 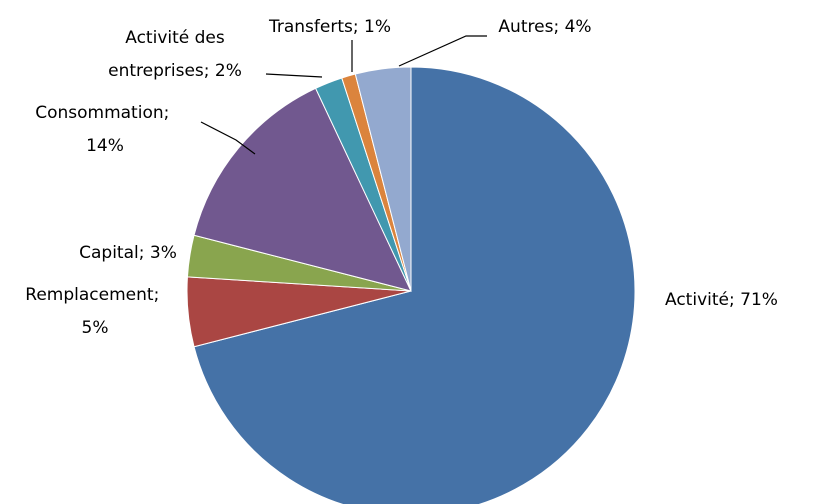 I want to click on data-label-category: entreprises, so click(x=156, y=71).